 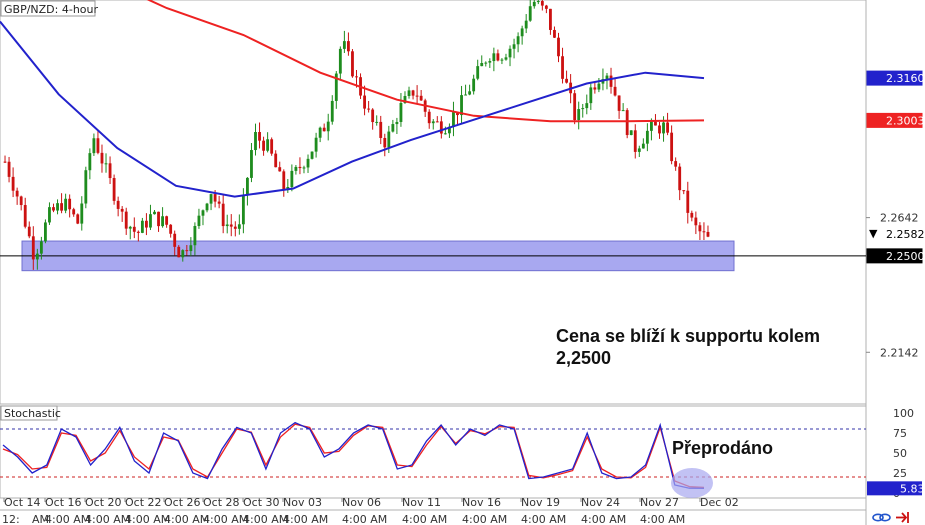 I want to click on link-icon, so click(x=881, y=517).